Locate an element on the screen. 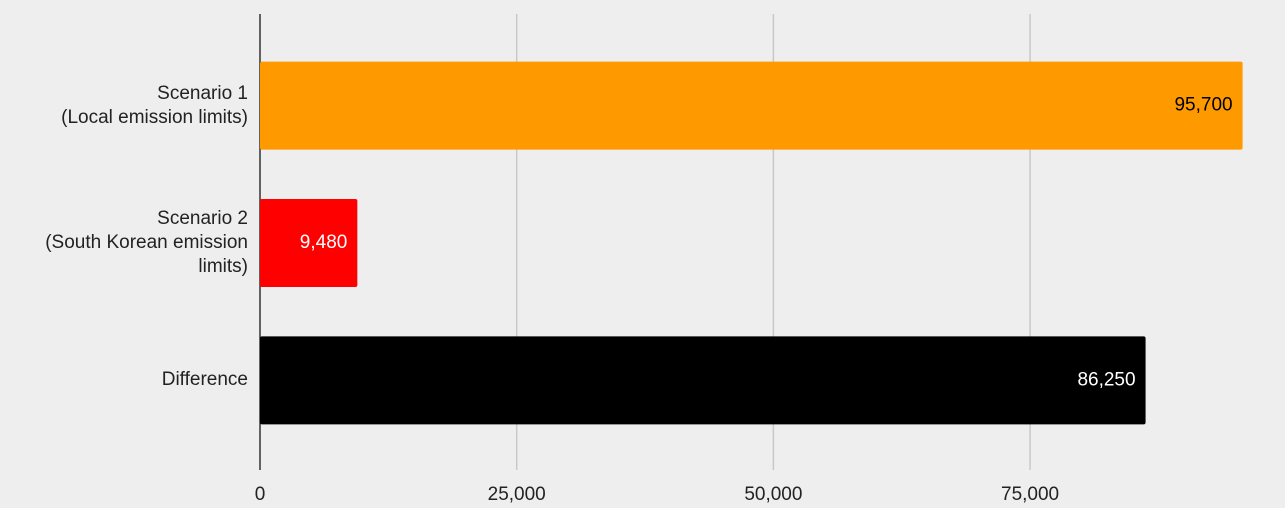 The image size is (1285, 508). x-tick-label: 0 is located at coordinates (260, 494).